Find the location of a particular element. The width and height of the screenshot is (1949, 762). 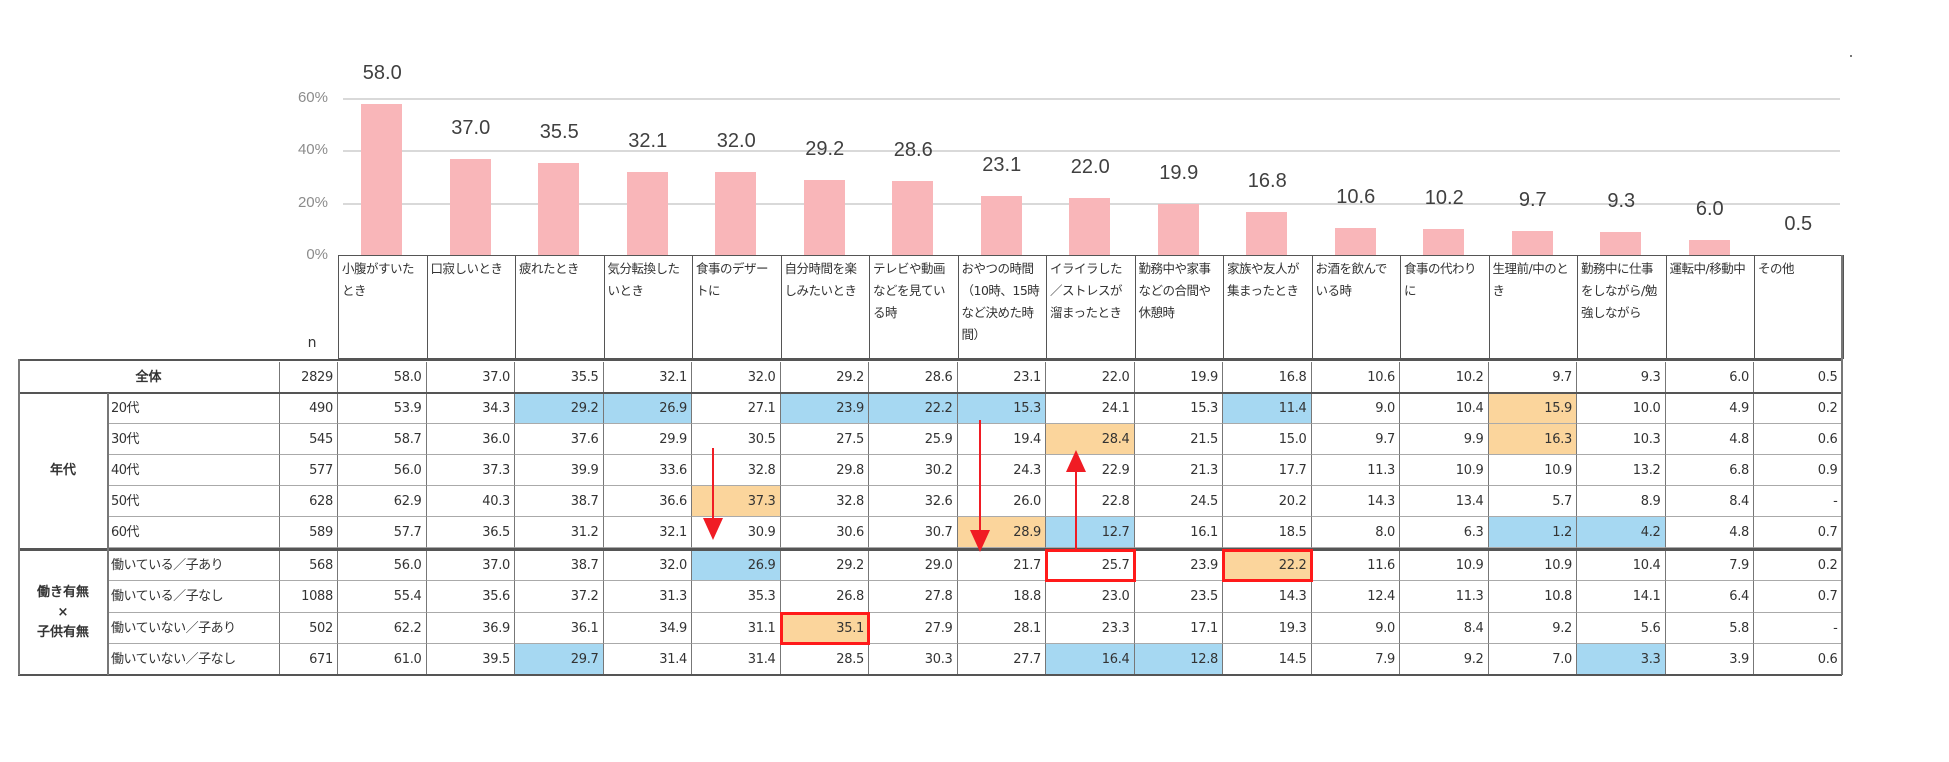

data-cell: 11.3 is located at coordinates (1355, 470).